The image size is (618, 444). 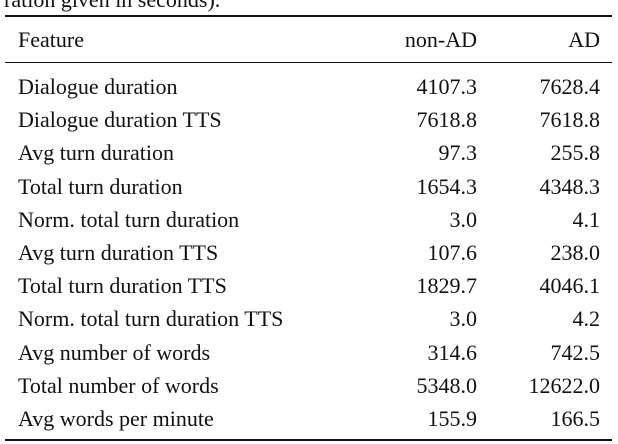 What do you see at coordinates (570, 186) in the screenshot?
I see `value-cell: 4348.3` at bounding box center [570, 186].